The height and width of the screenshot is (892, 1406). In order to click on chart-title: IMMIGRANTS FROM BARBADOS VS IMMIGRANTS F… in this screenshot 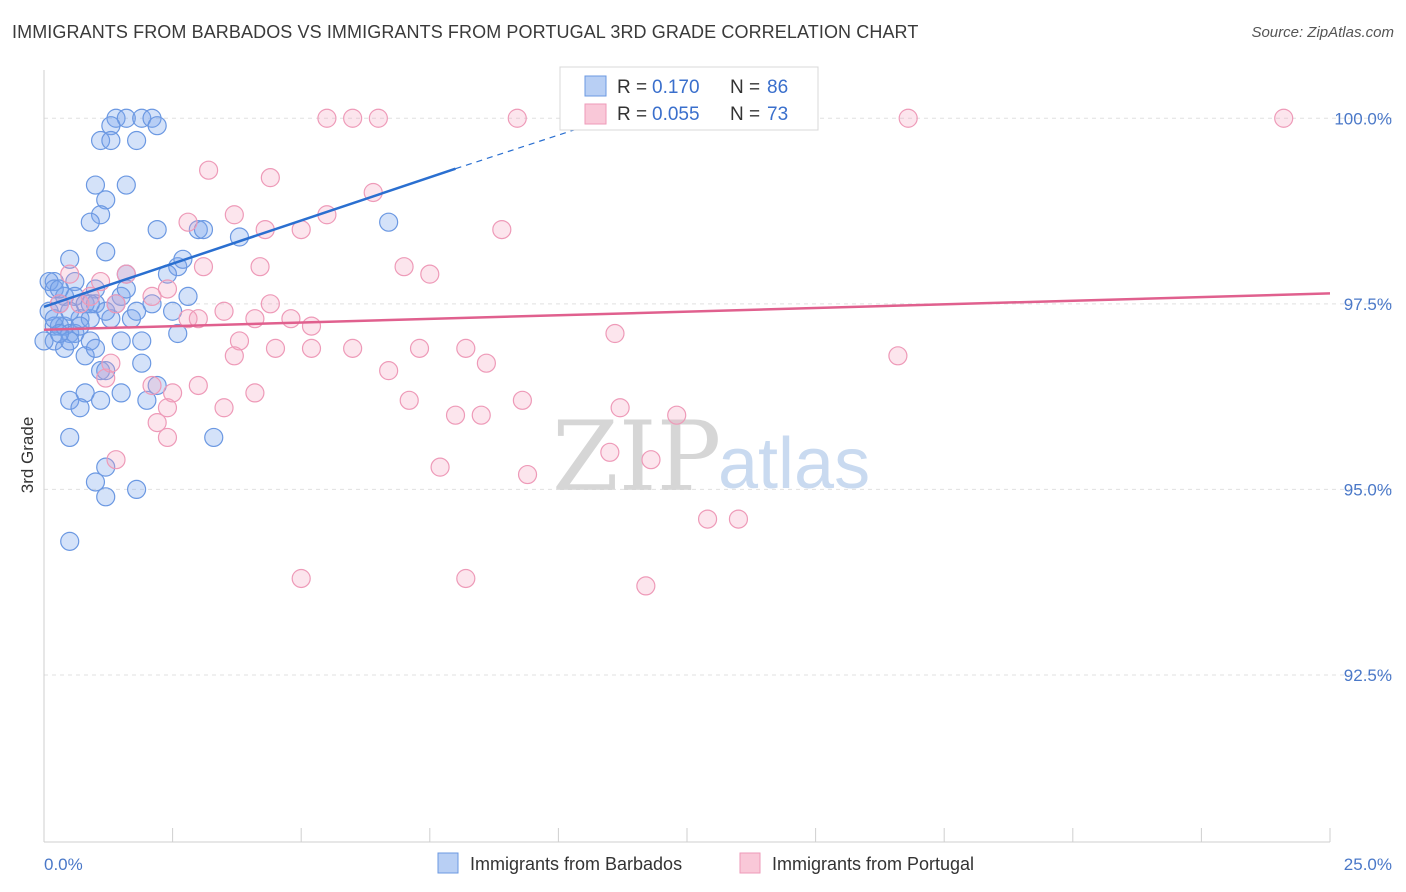, I will do `click(465, 32)`.